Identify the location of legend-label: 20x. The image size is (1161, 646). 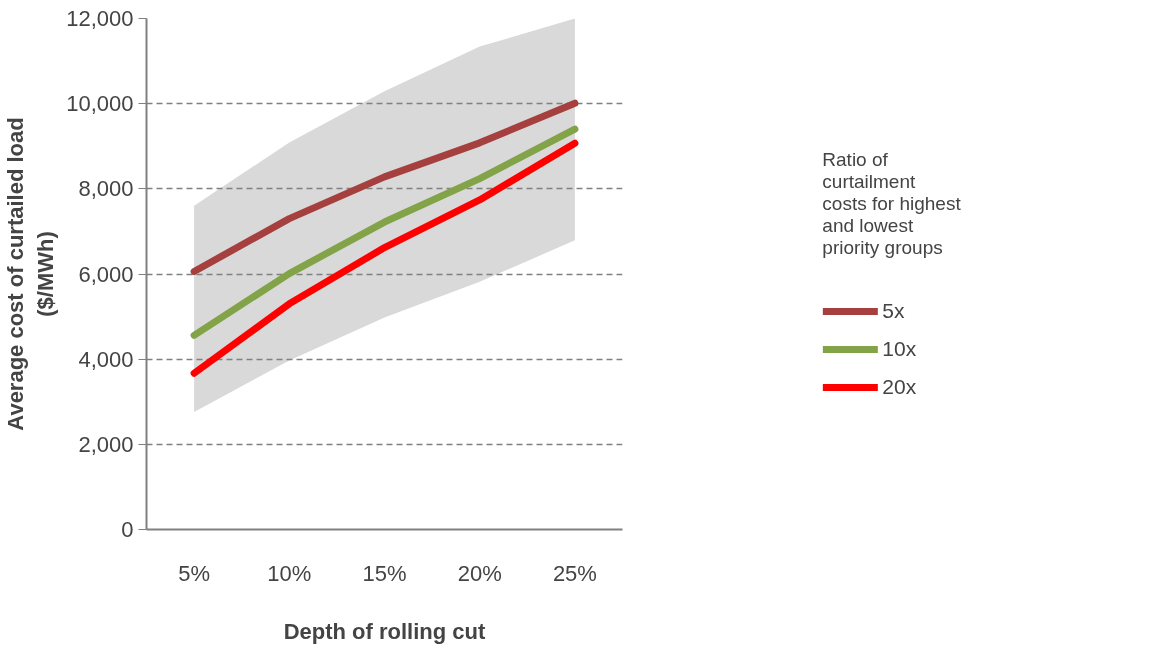
(899, 386).